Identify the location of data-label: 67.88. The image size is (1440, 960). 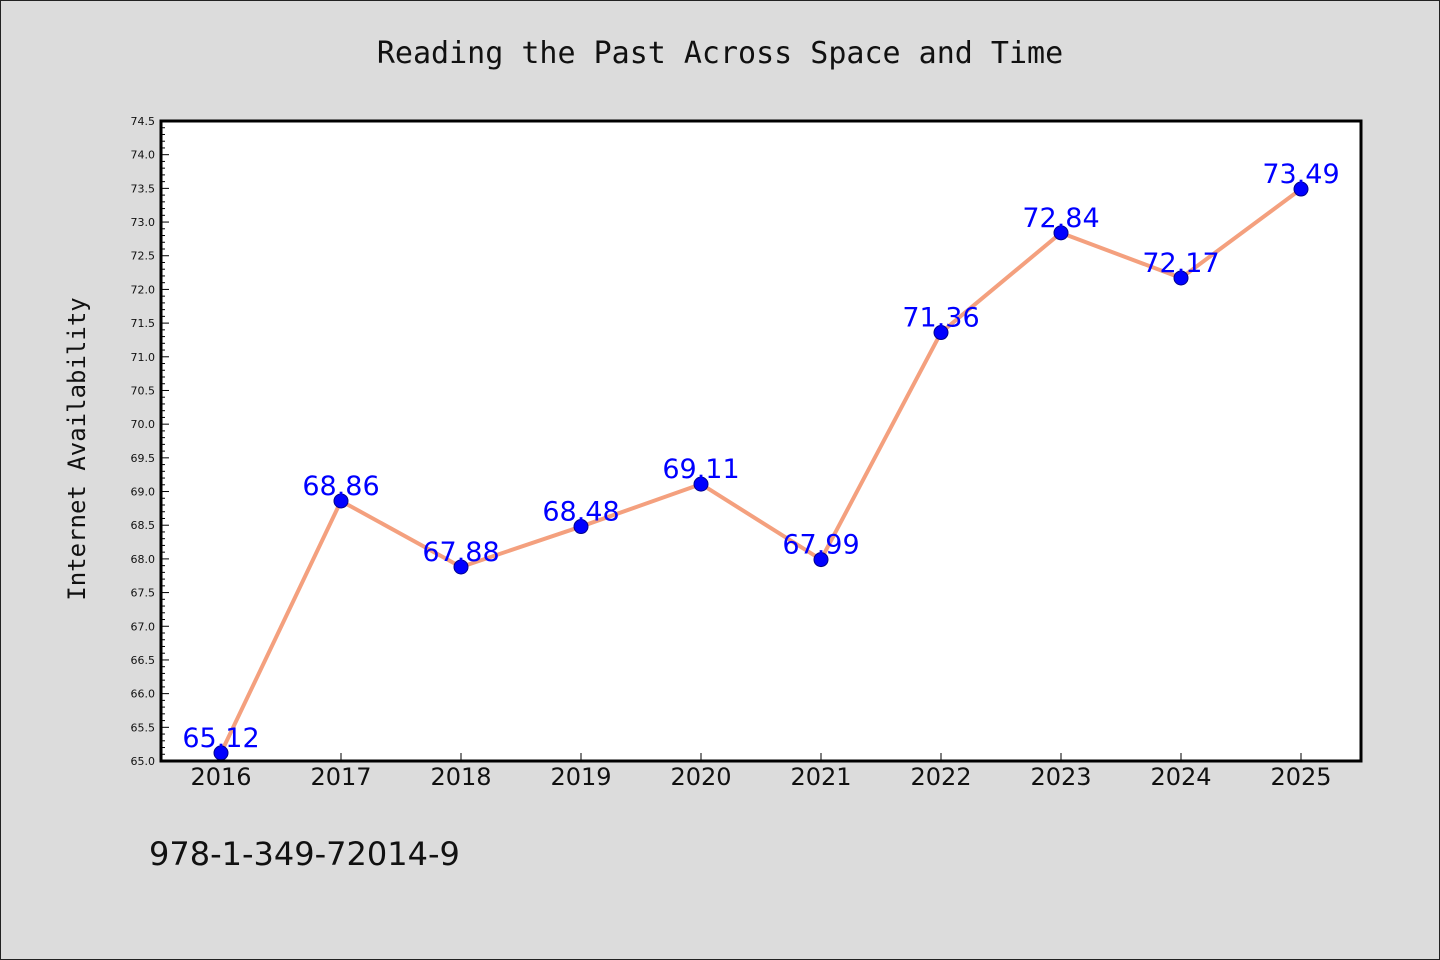
(460, 552).